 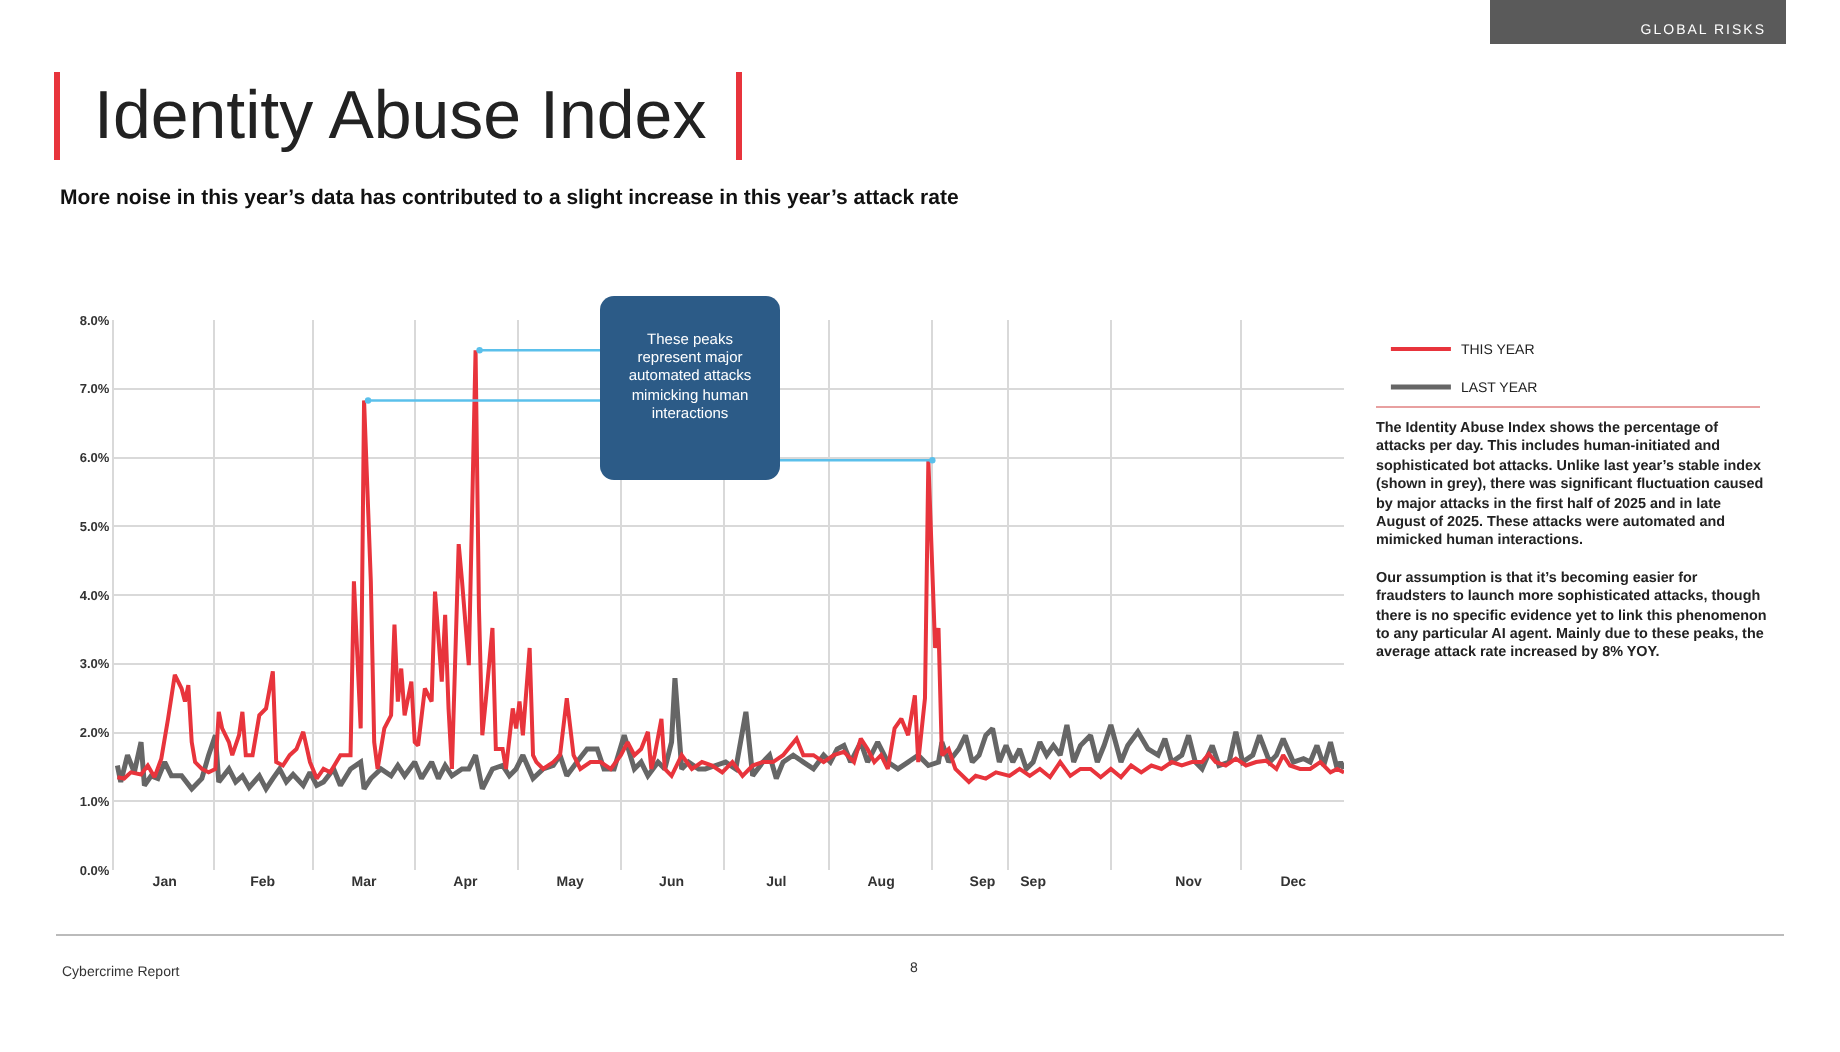 What do you see at coordinates (398, 116) in the screenshot?
I see `chart-title: Identity Abuse Index` at bounding box center [398, 116].